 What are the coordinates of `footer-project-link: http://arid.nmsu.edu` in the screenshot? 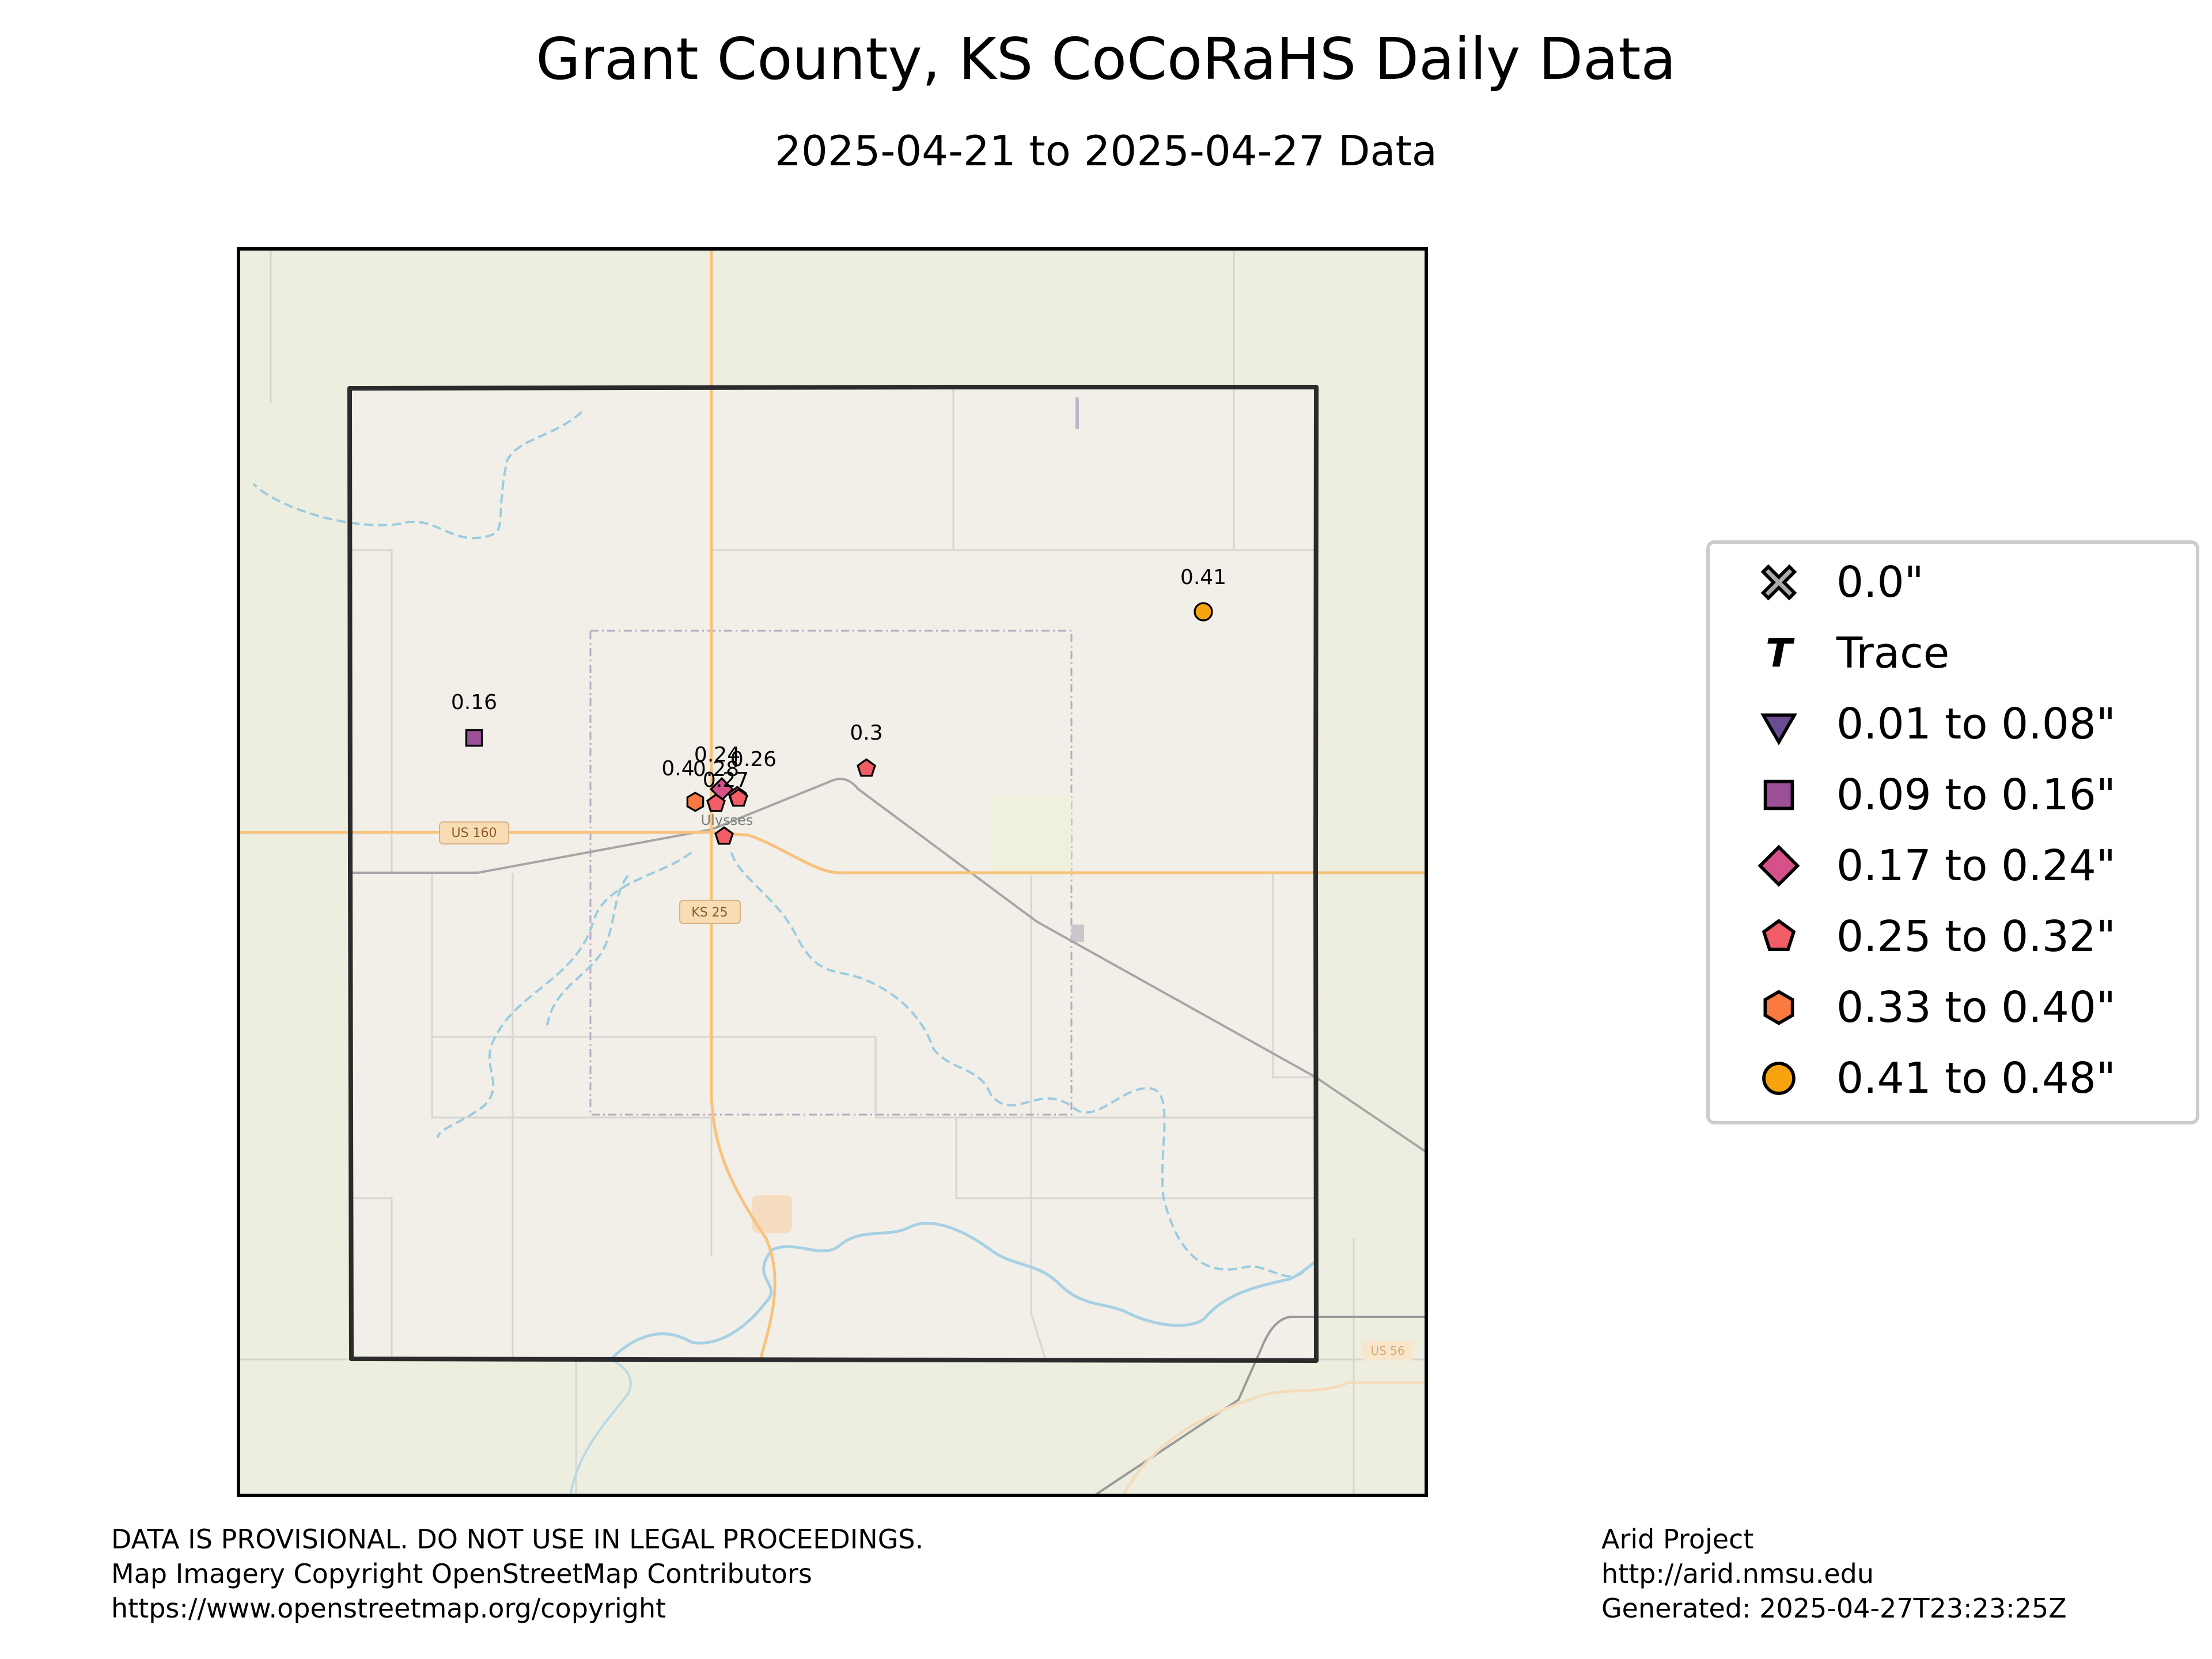 It's located at (1737, 1573).